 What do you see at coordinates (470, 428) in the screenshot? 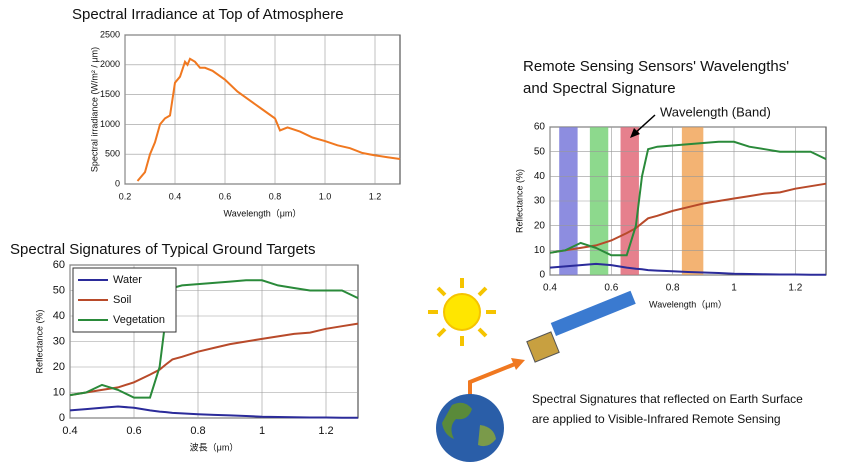
I see `earth` at bounding box center [470, 428].